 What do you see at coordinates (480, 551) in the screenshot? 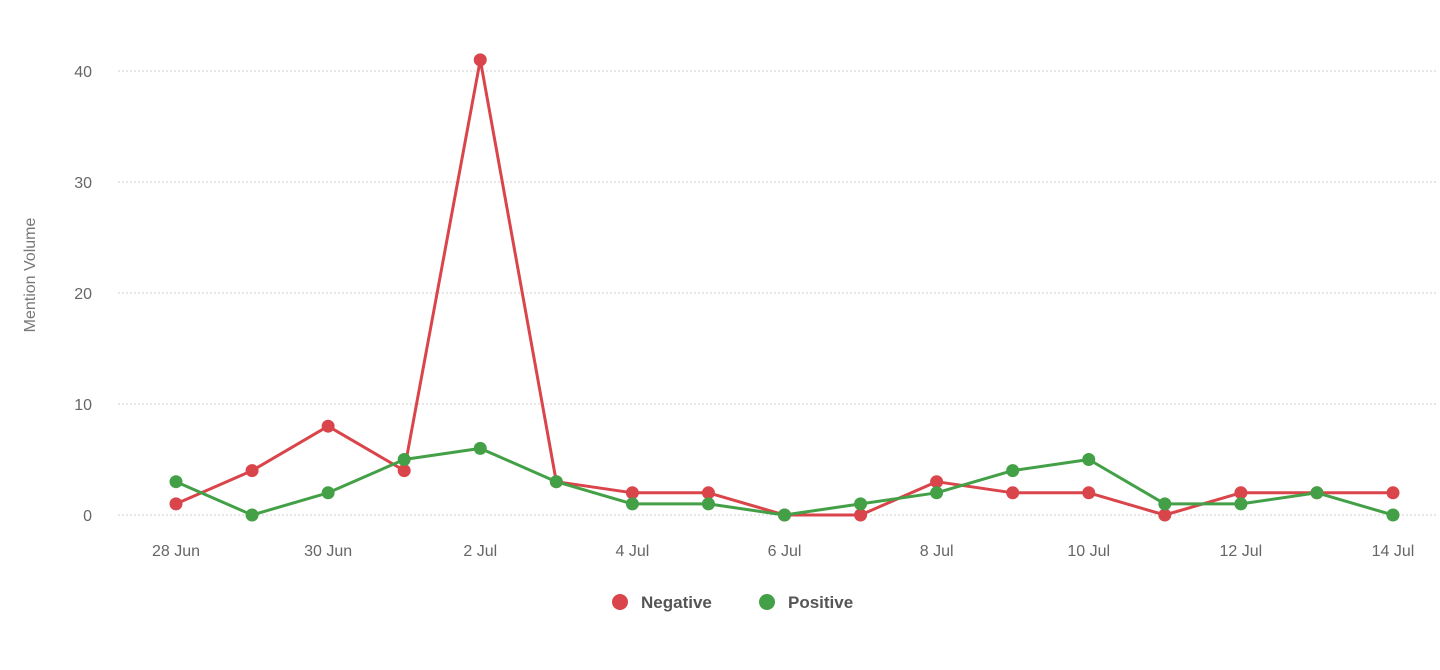
I see `x-tick-label: 2 Jul` at bounding box center [480, 551].